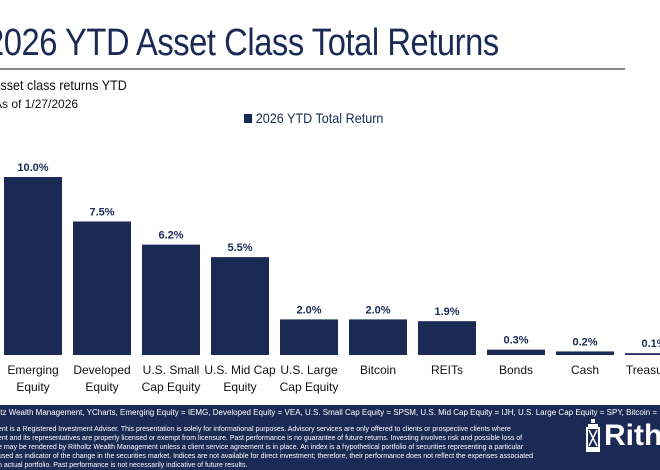 The width and height of the screenshot is (660, 470). What do you see at coordinates (39, 104) in the screenshot?
I see `as-of-date: As of 1/27/2026` at bounding box center [39, 104].